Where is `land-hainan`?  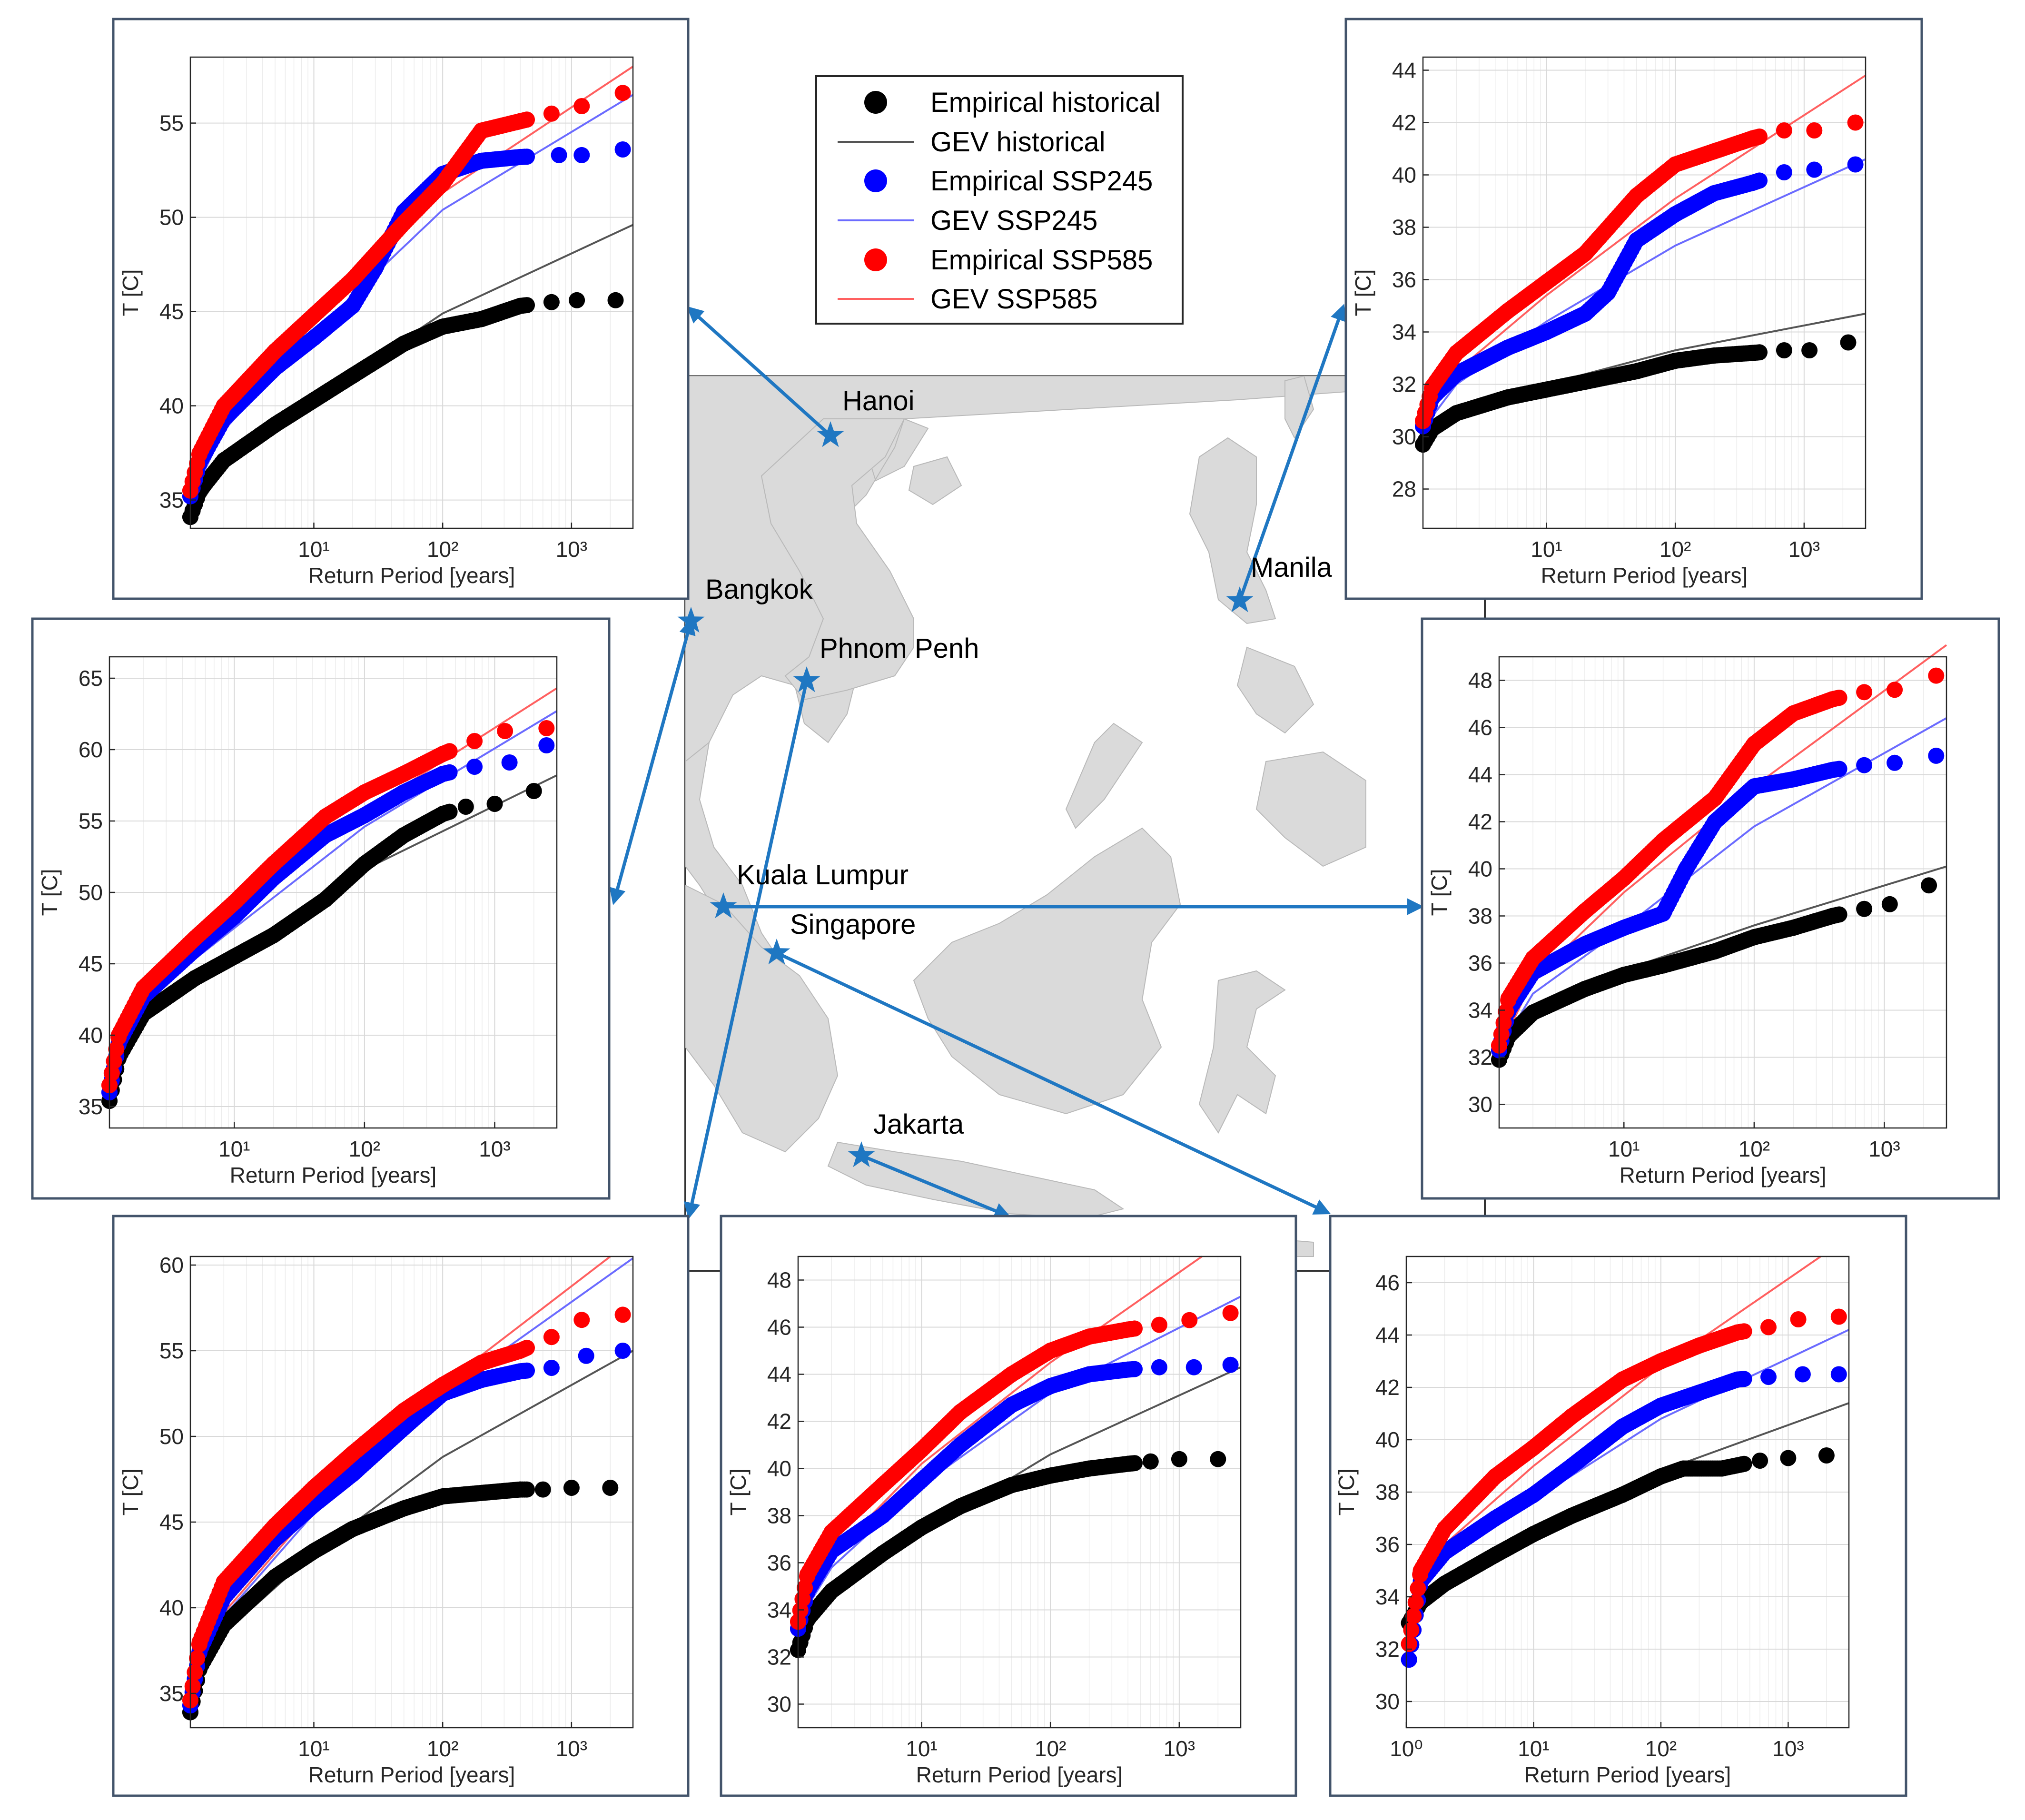
land-hainan is located at coordinates (935, 480).